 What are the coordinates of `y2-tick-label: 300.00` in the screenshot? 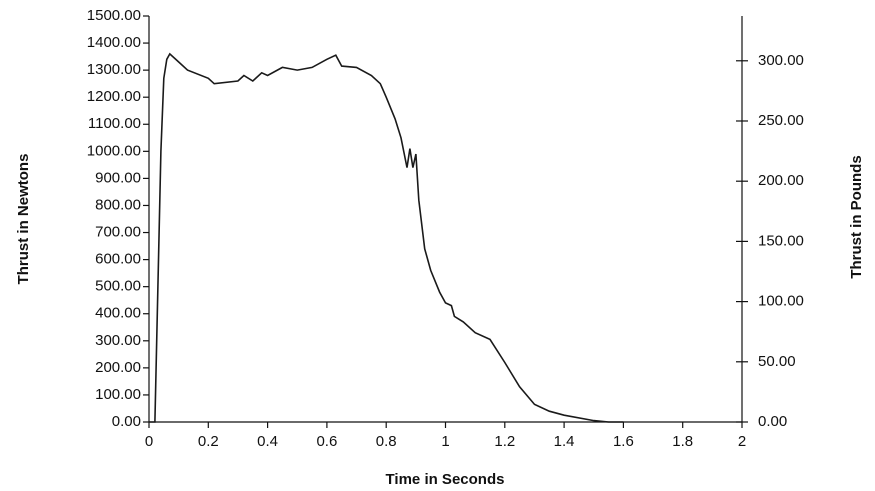 It's located at (781, 60).